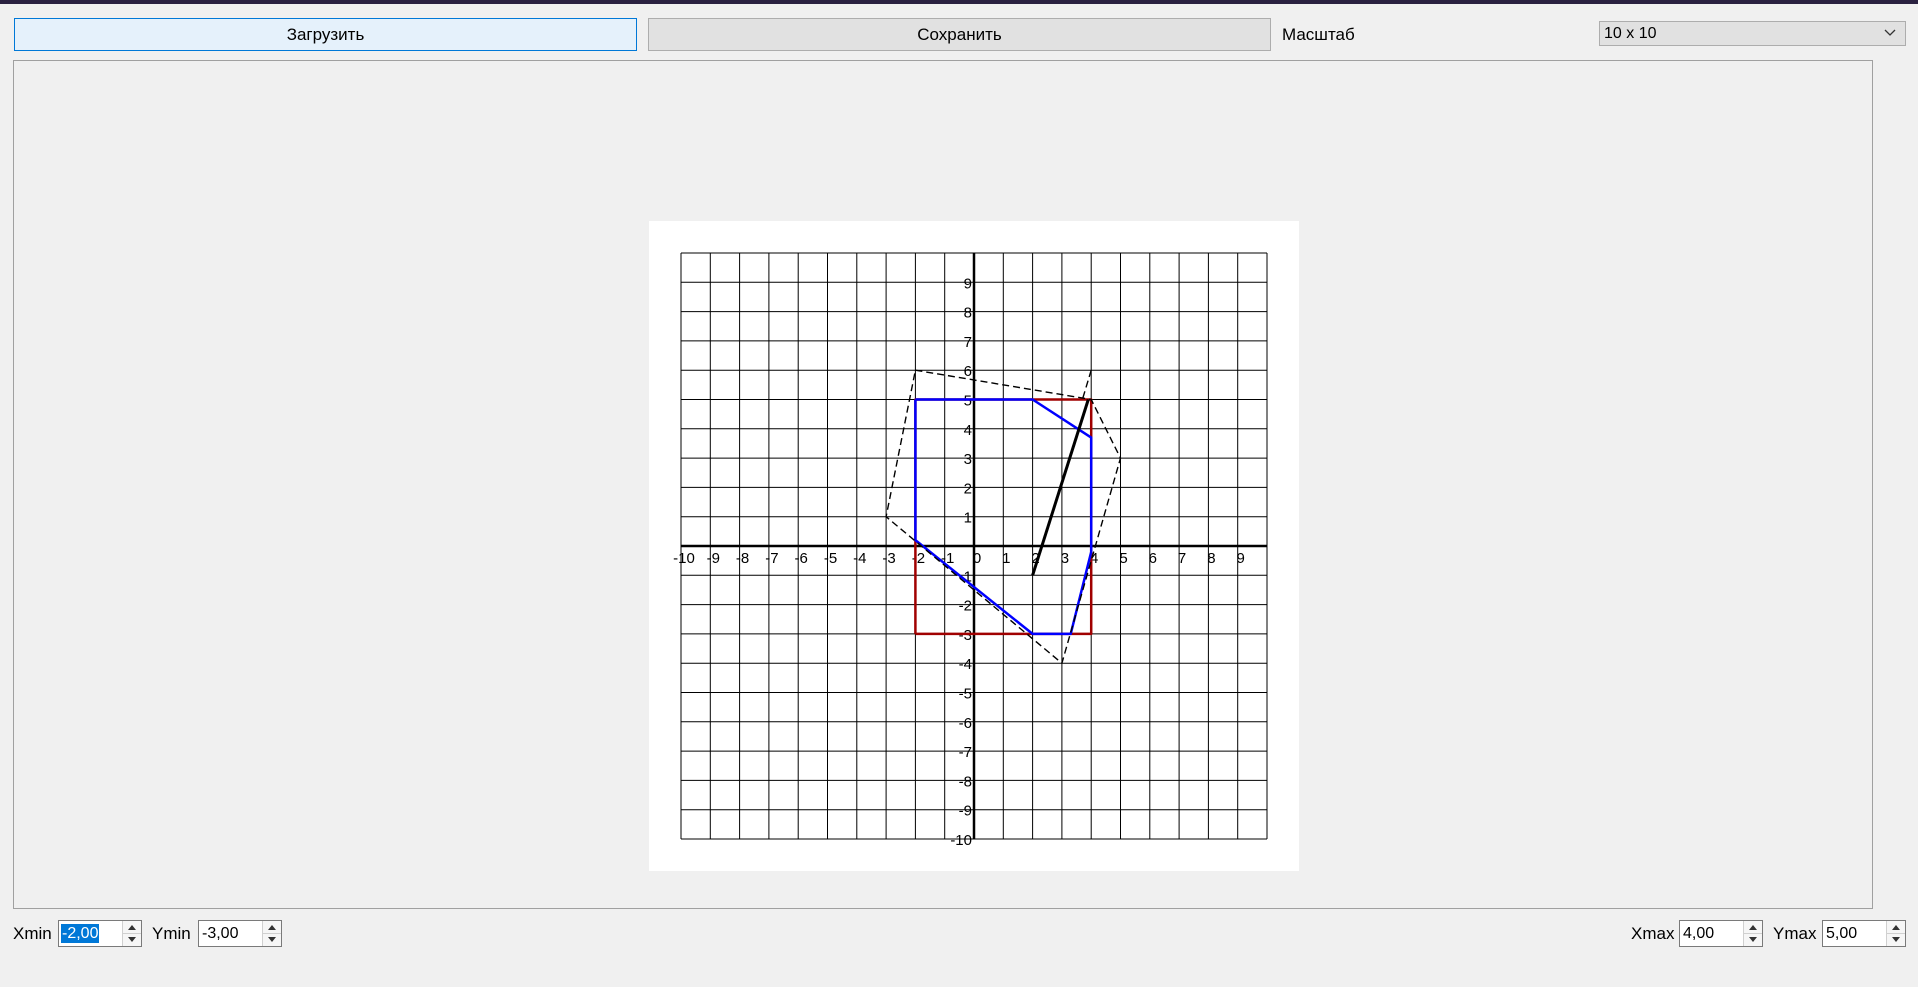  What do you see at coordinates (968, 518) in the screenshot?
I see `y-tick-label: 1` at bounding box center [968, 518].